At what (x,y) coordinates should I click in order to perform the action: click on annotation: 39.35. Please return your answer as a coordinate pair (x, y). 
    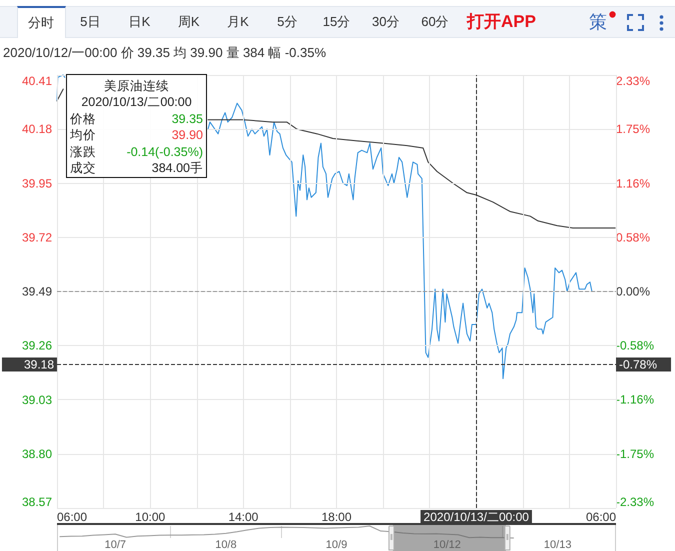
    Looking at the image, I should click on (187, 118).